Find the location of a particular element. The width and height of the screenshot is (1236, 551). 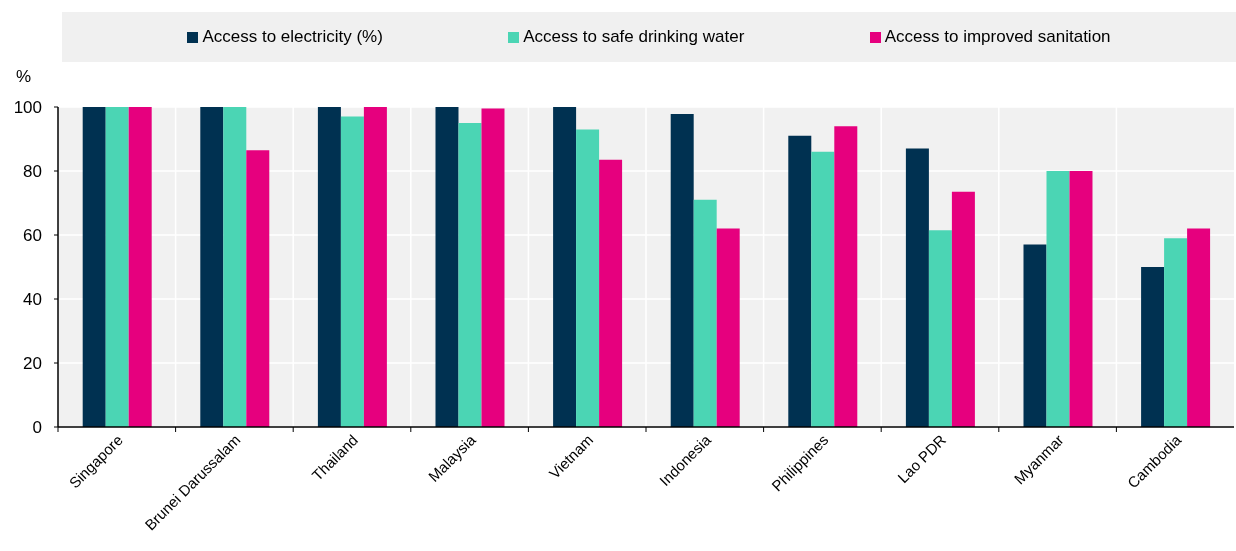

y-tick-label: 100 is located at coordinates (27, 108).